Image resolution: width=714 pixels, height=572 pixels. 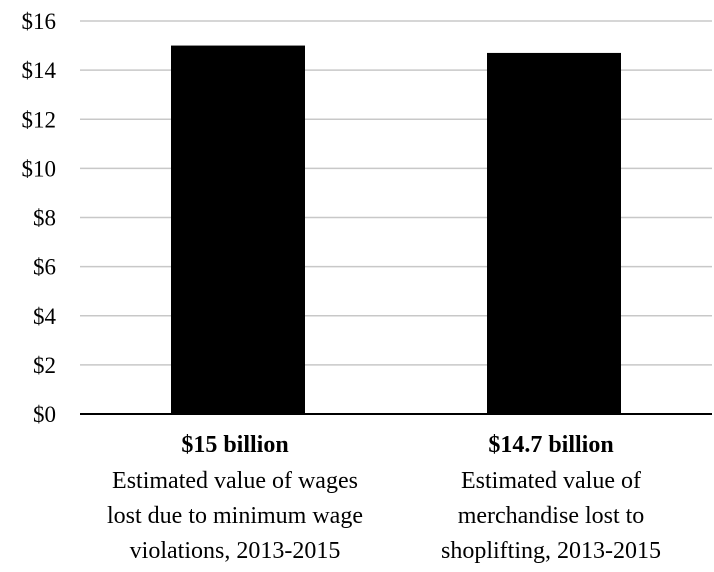 What do you see at coordinates (235, 516) in the screenshot?
I see `category-description-line: lost due to minimum wage` at bounding box center [235, 516].